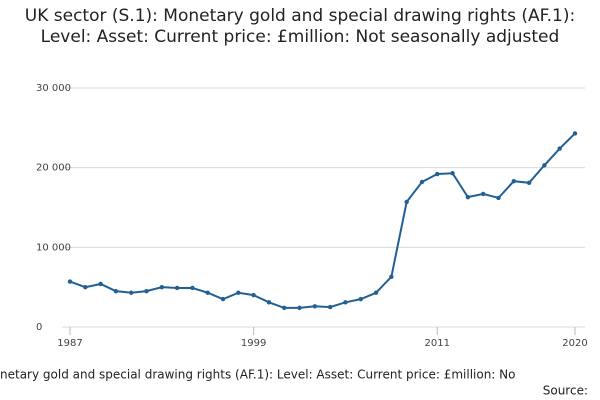 This screenshot has height=400, width=600. I want to click on x-tick-label: 1999, so click(253, 343).